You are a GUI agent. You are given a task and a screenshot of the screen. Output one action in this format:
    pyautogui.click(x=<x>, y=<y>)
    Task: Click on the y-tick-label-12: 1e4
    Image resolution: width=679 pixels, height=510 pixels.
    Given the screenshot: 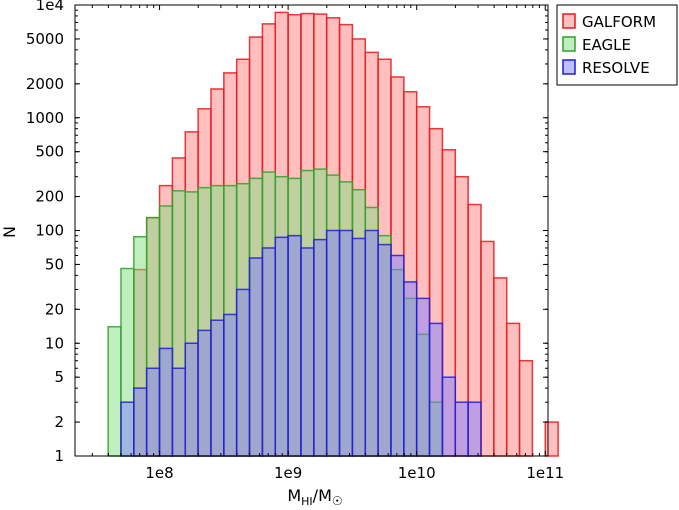 What is the action you would take?
    pyautogui.click(x=50, y=7)
    